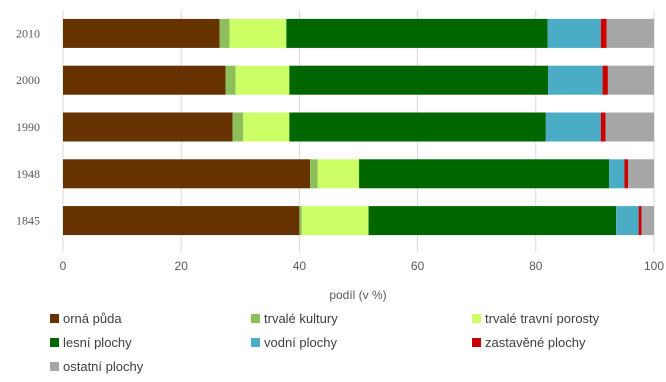 This screenshot has height=382, width=666. Describe the element at coordinates (28, 33) in the screenshot. I see `category-label: 2010` at that location.